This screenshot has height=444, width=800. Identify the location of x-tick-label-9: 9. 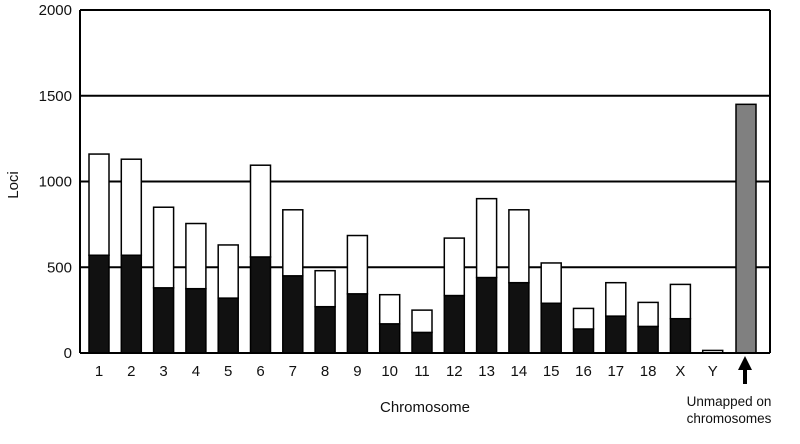
(357, 371).